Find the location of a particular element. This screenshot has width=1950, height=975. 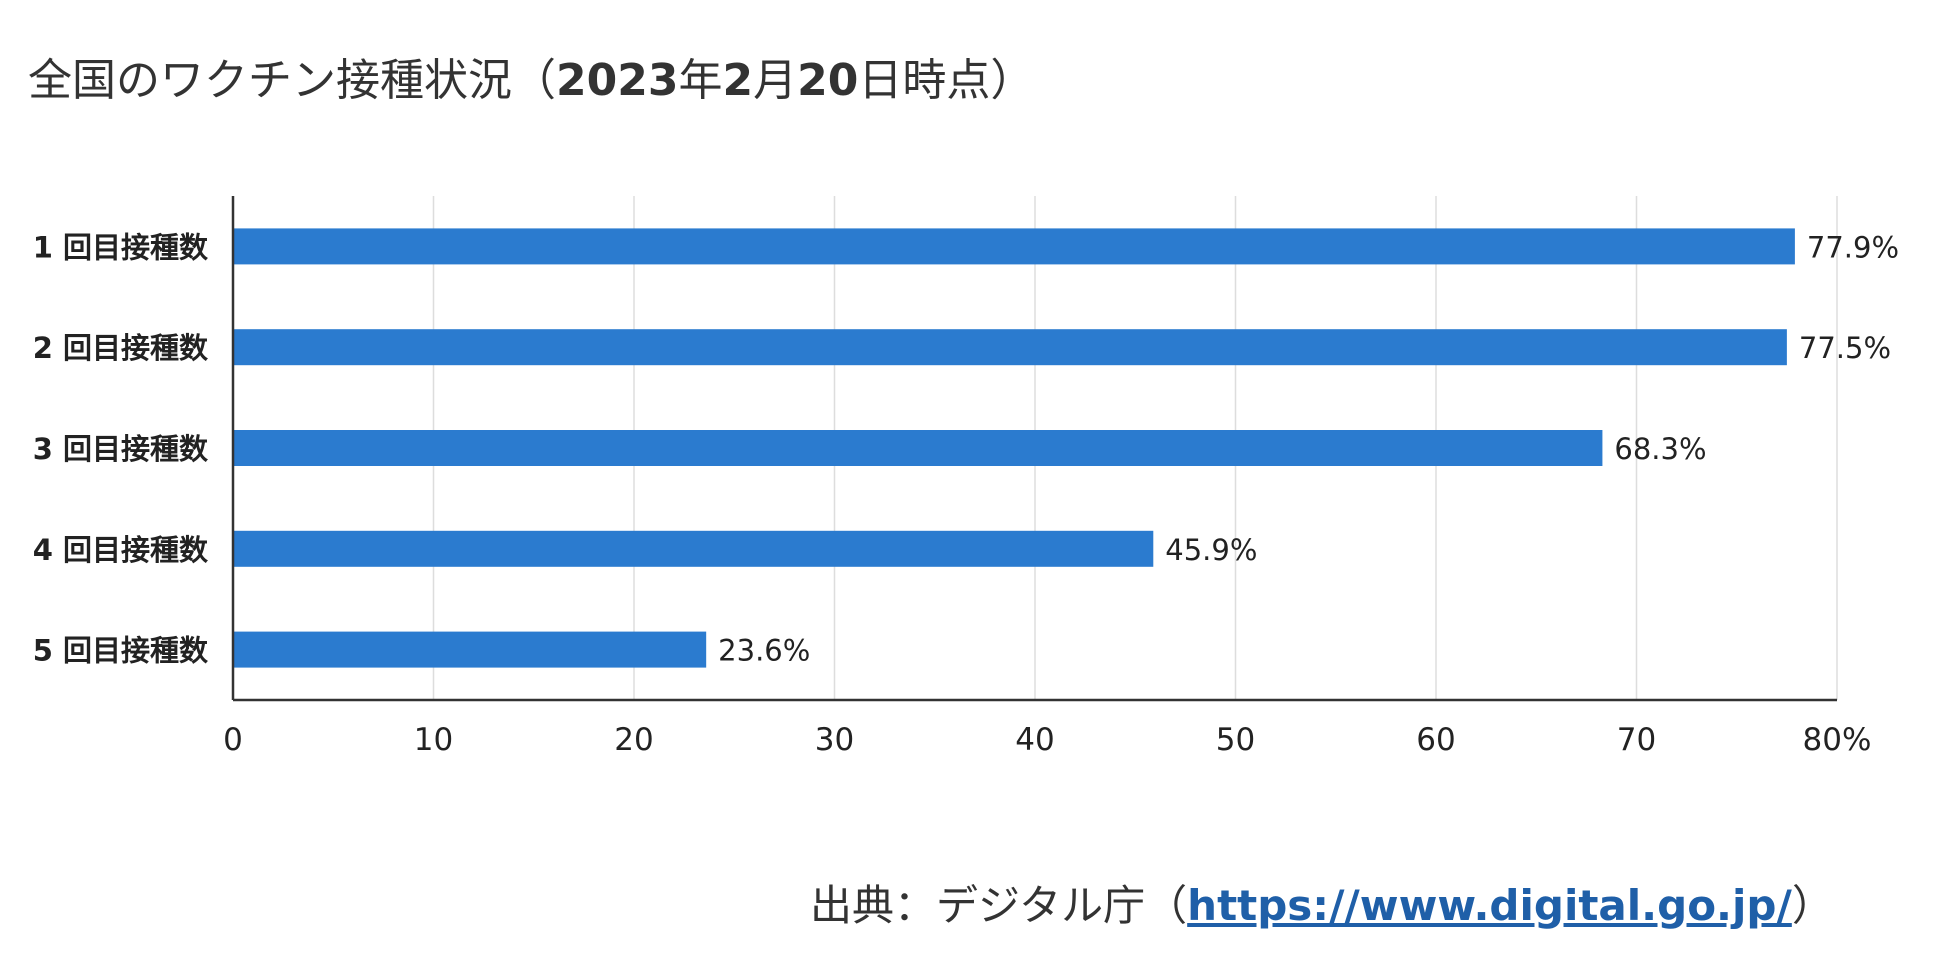

category-label: 1 回目接種数 is located at coordinates (121, 247).